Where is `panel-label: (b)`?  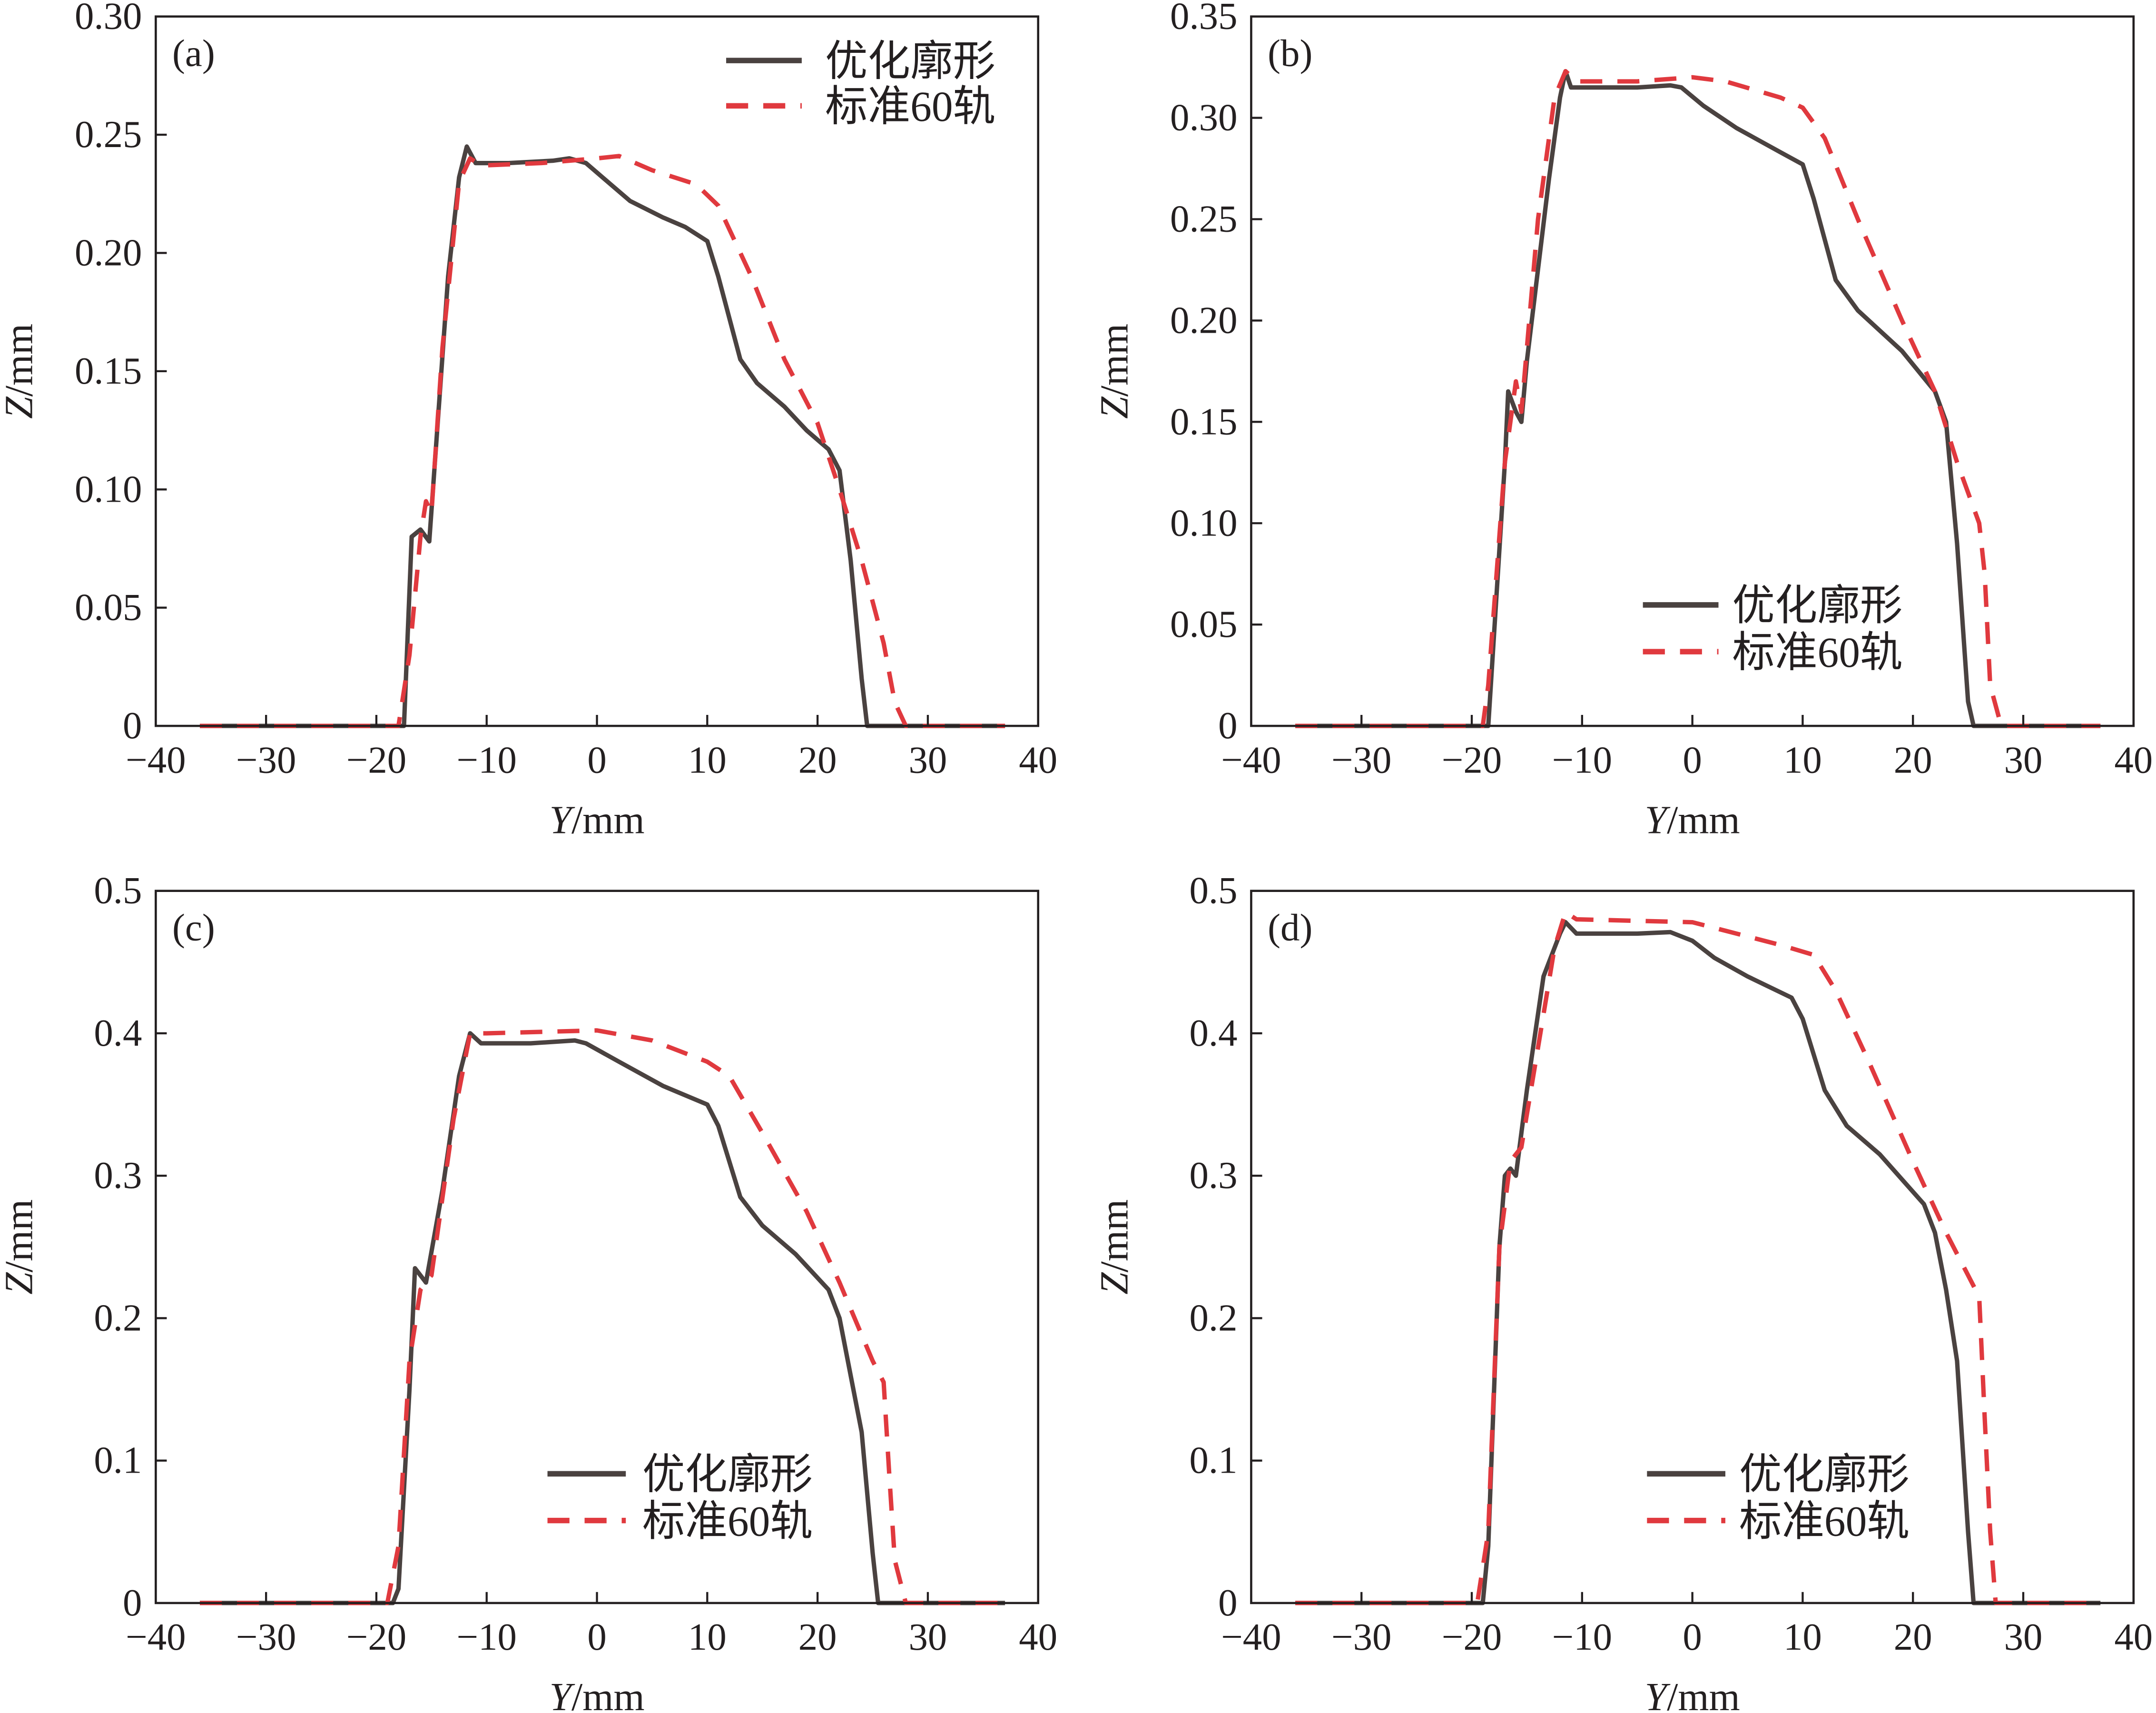
panel-label: (b) is located at coordinates (1290, 53).